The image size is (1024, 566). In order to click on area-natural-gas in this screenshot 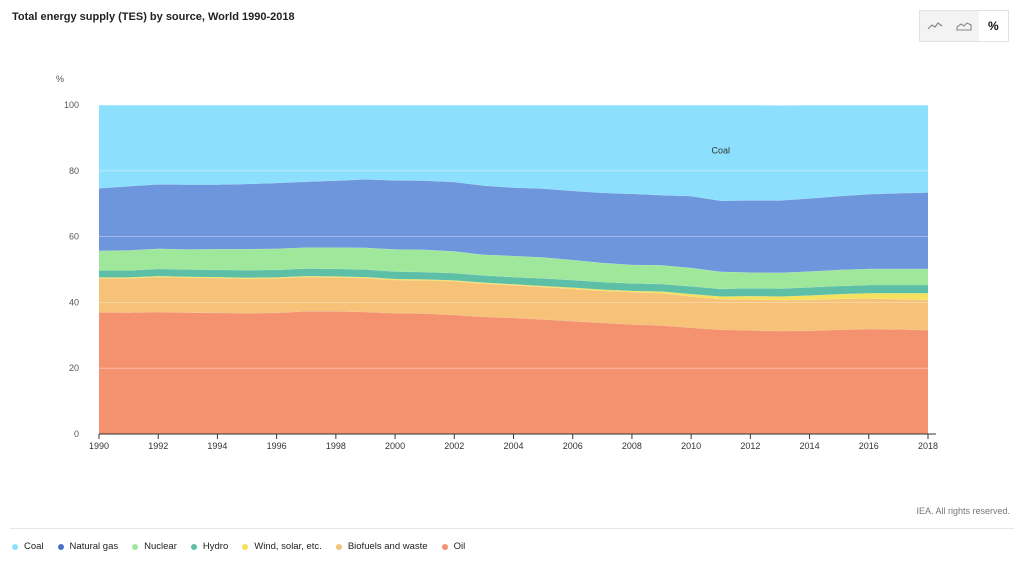, I will do `click(513, 226)`.